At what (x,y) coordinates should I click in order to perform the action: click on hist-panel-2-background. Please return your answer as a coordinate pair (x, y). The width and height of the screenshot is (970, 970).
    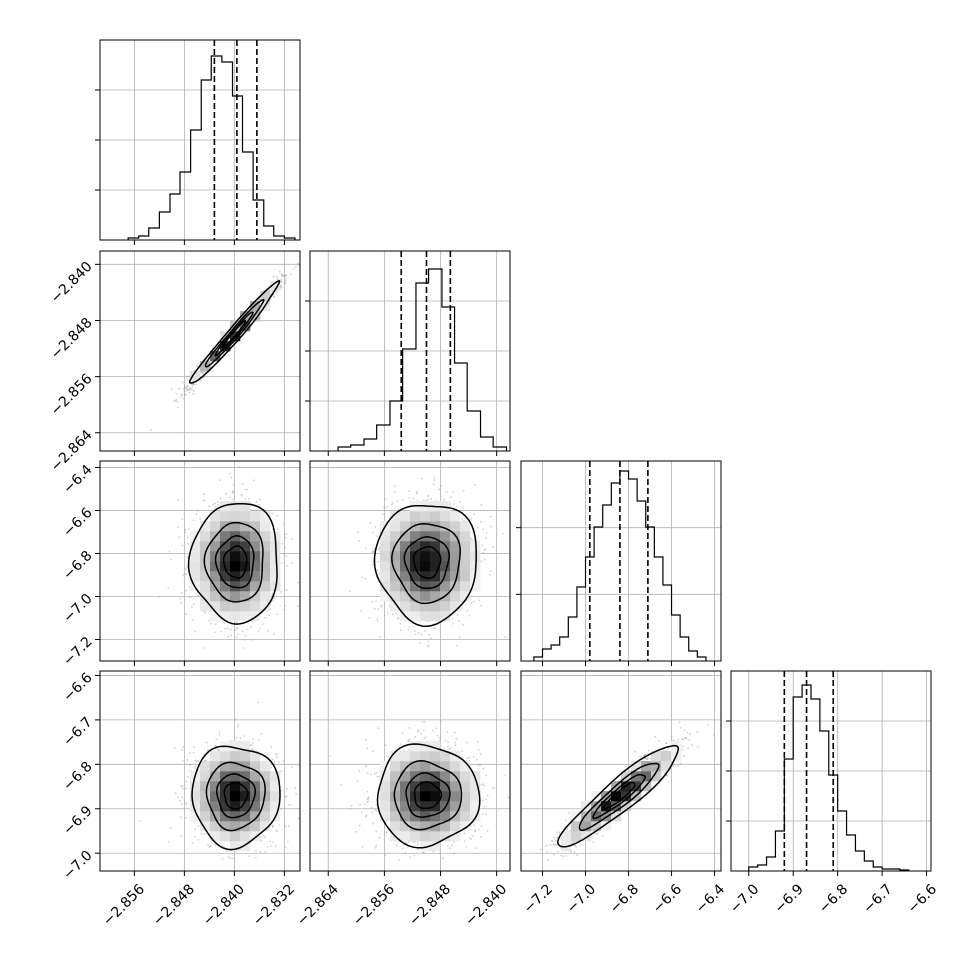
    Looking at the image, I should click on (621, 561).